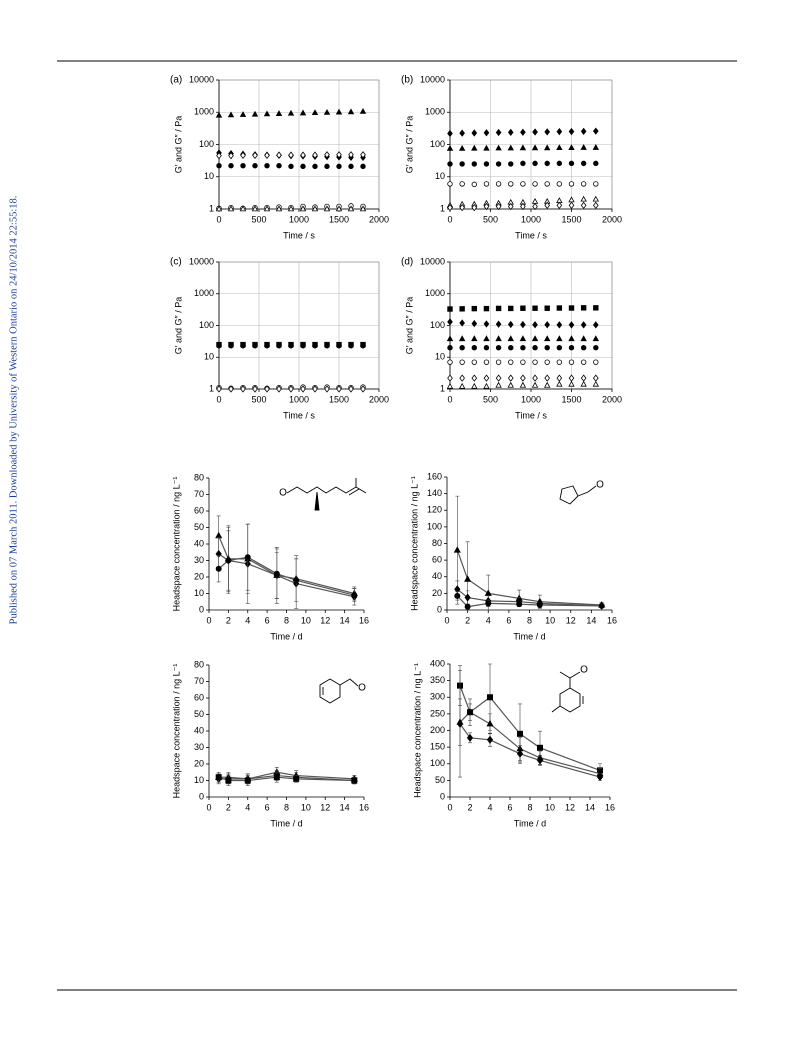 Image resolution: width=793 pixels, height=1039 pixels. Describe the element at coordinates (529, 636) in the screenshot. I see `x-axis-label: Time / d` at that location.